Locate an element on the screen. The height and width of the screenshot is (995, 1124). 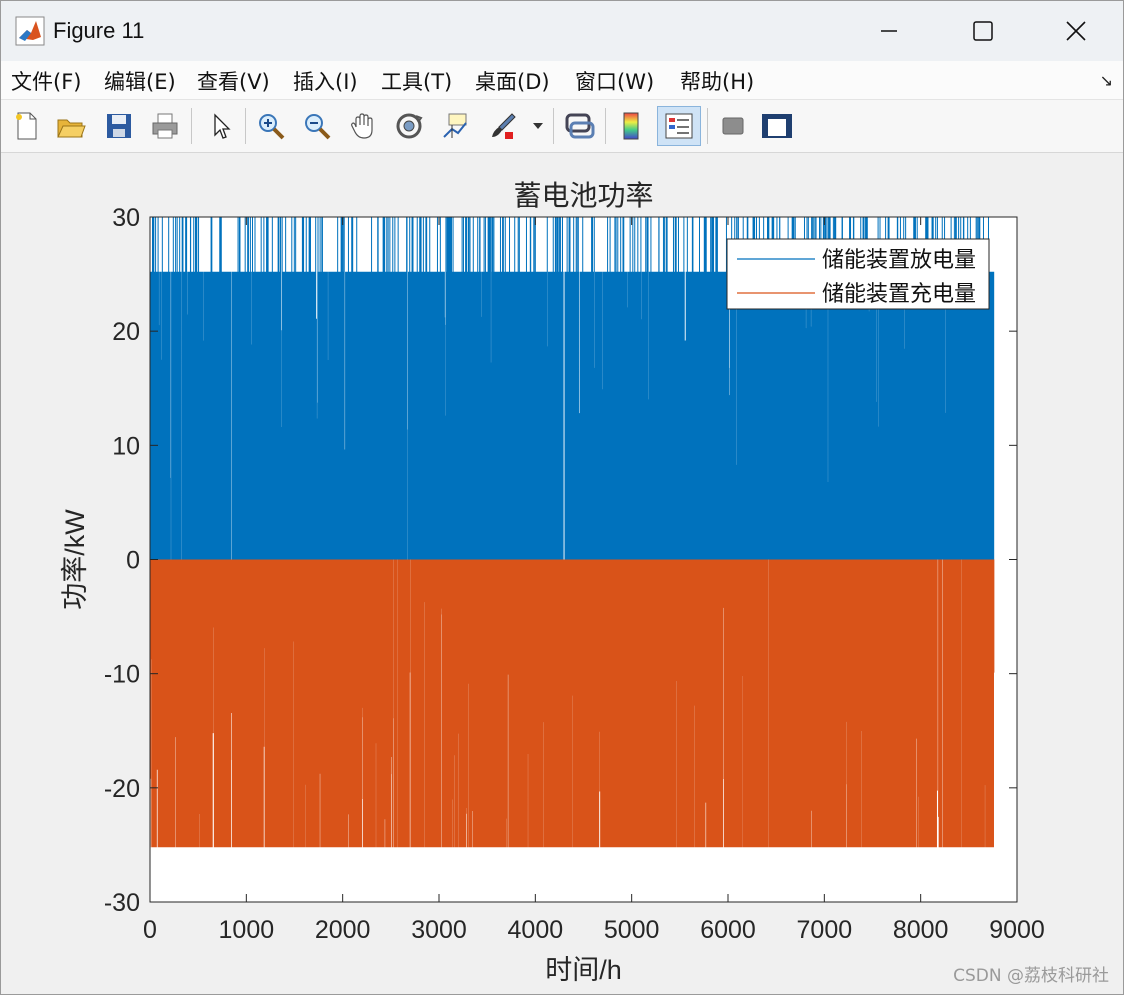
pan-hand-icon is located at coordinates (362, 126).